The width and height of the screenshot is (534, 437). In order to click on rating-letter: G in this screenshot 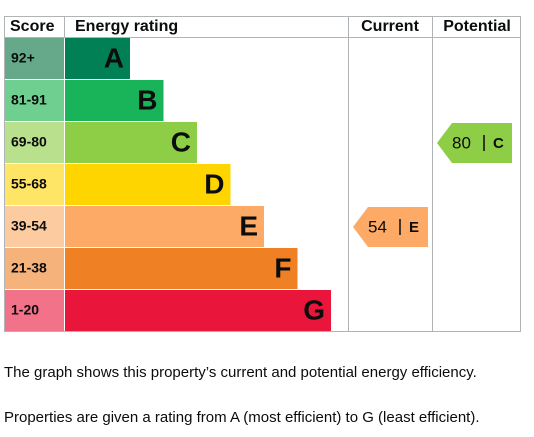, I will do `click(314, 309)`.